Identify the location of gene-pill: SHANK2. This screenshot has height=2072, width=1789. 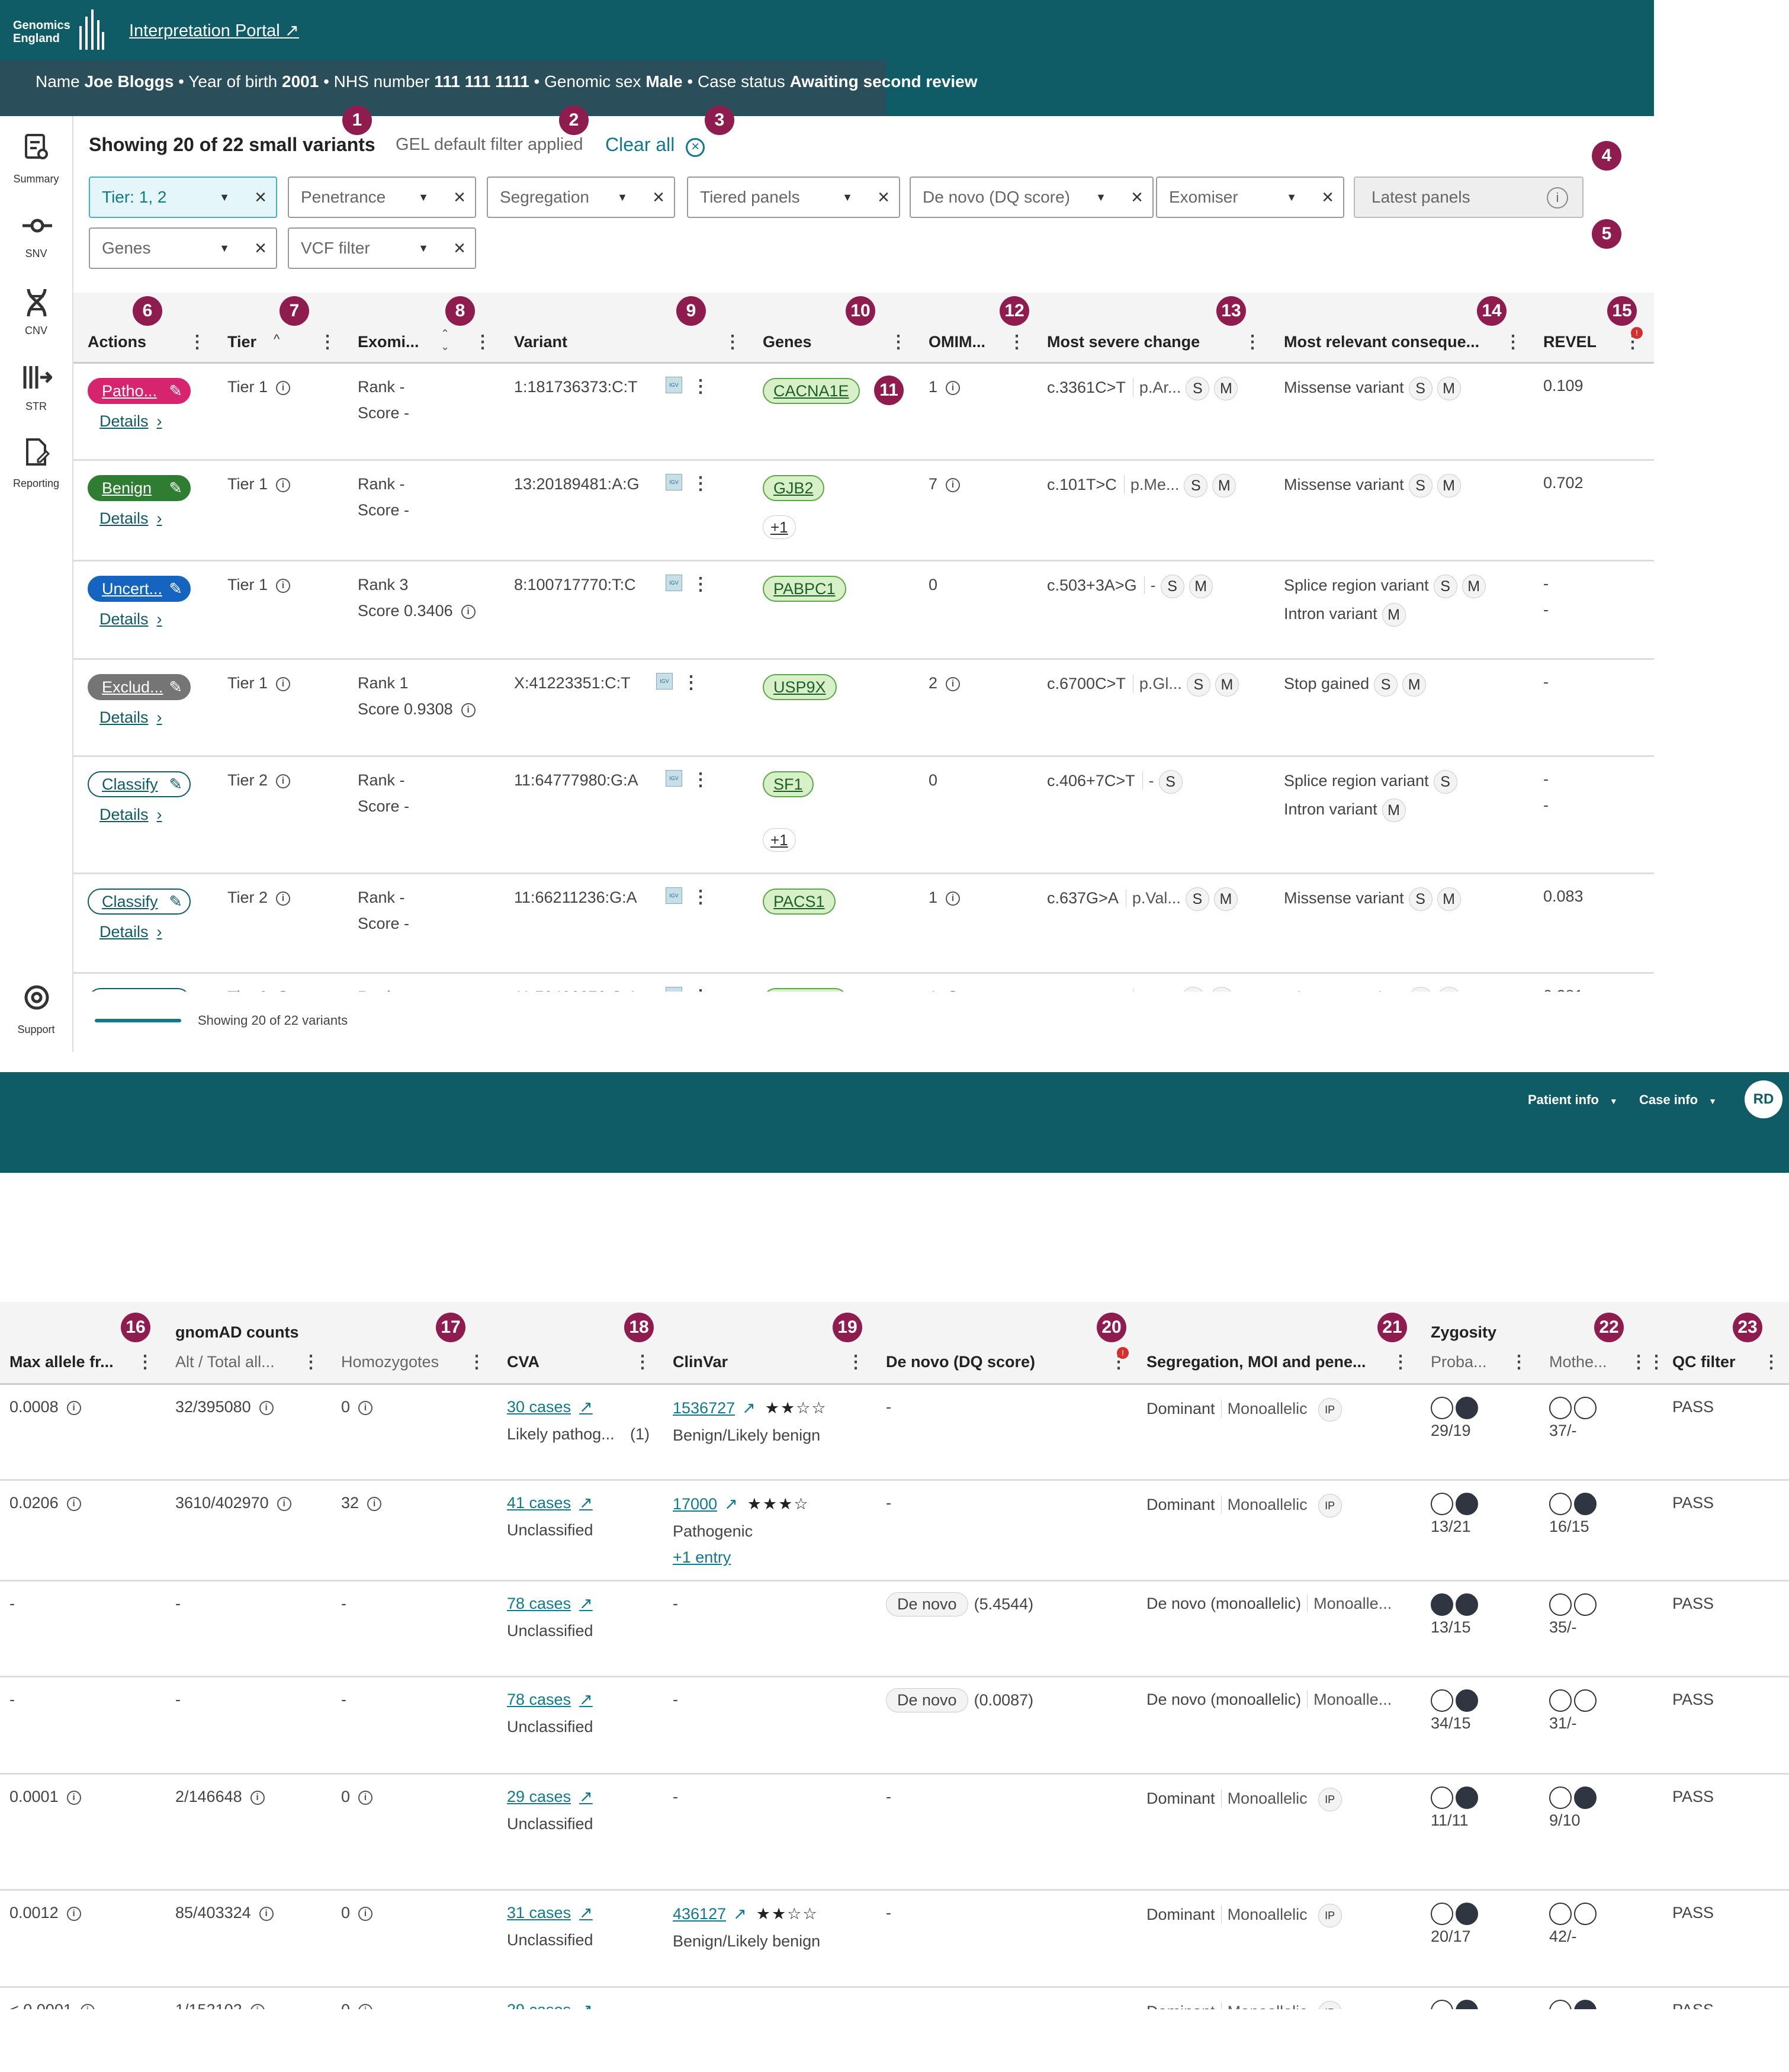
(806, 990).